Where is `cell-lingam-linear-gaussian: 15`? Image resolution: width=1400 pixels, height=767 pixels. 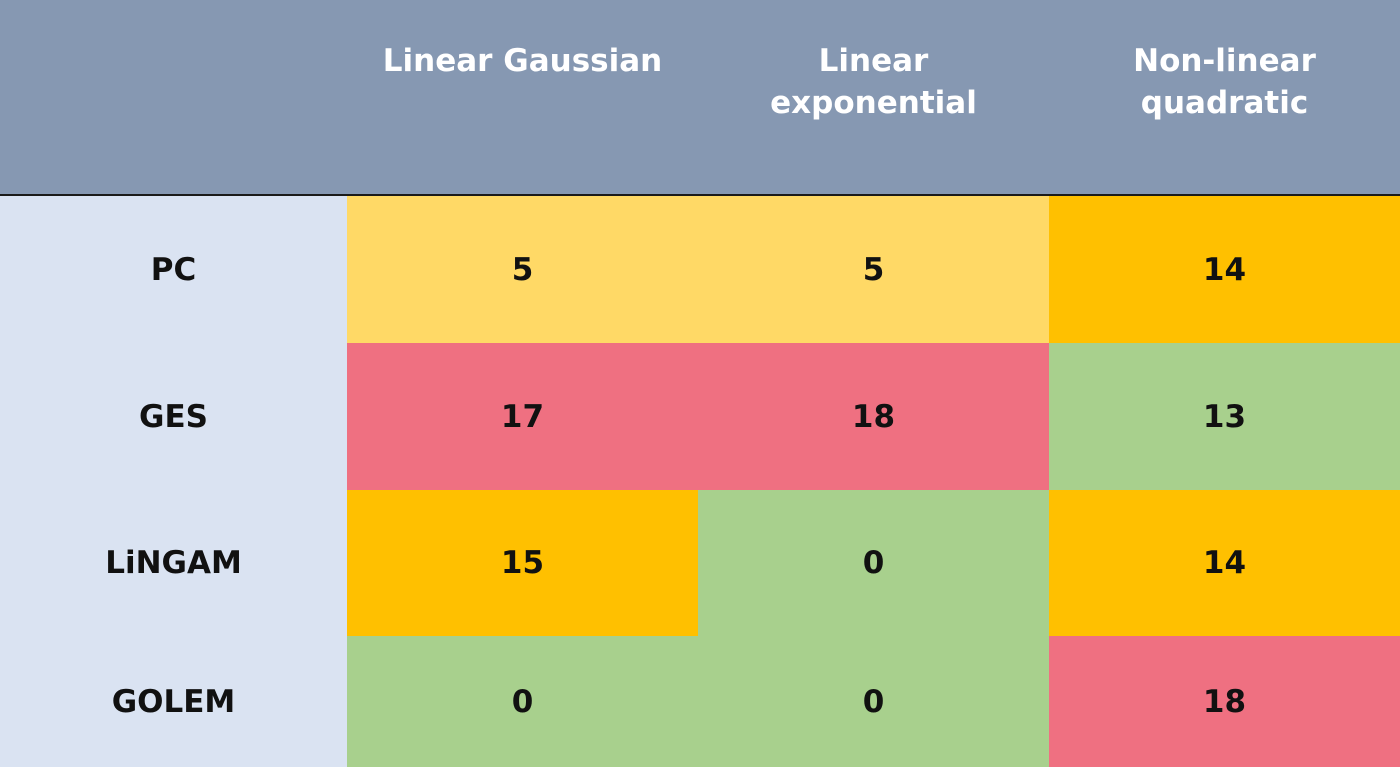
cell-lingam-linear-gaussian: 15 is located at coordinates (522, 563).